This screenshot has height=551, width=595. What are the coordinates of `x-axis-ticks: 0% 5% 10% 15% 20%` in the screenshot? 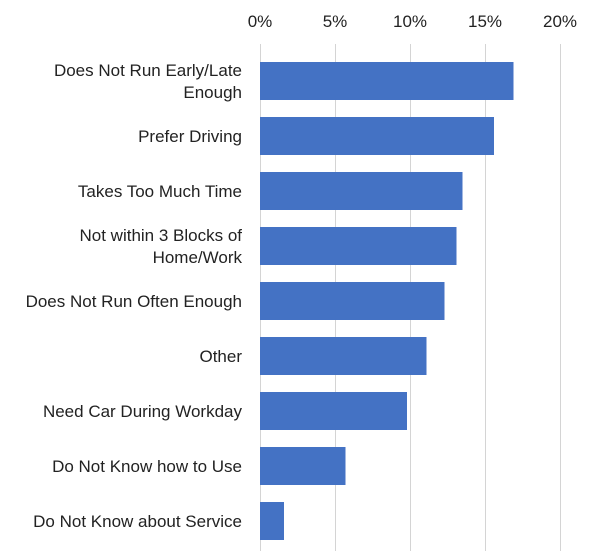 It's located at (412, 21).